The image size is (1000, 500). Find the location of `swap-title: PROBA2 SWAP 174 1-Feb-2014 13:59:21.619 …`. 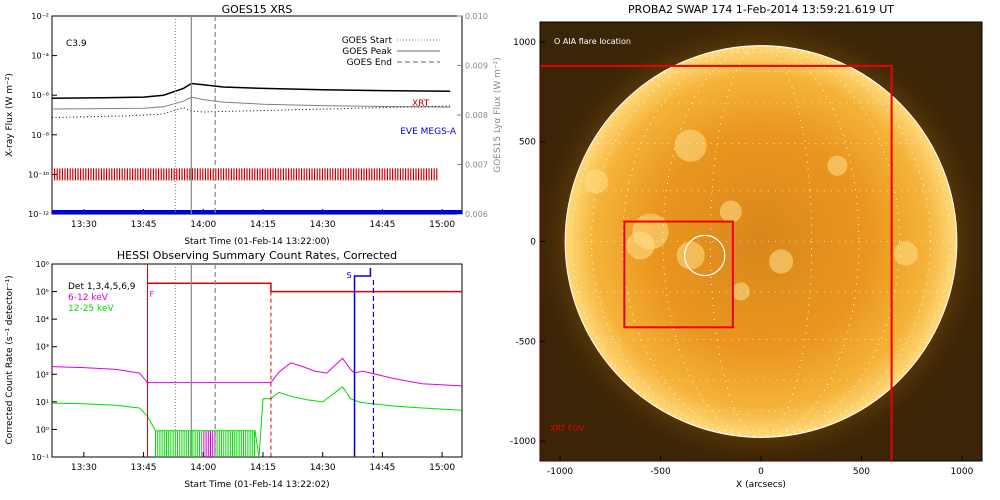

swap-title: PROBA2 SWAP 174 1-Feb-2014 13:59:21.619 … is located at coordinates (761, 9).